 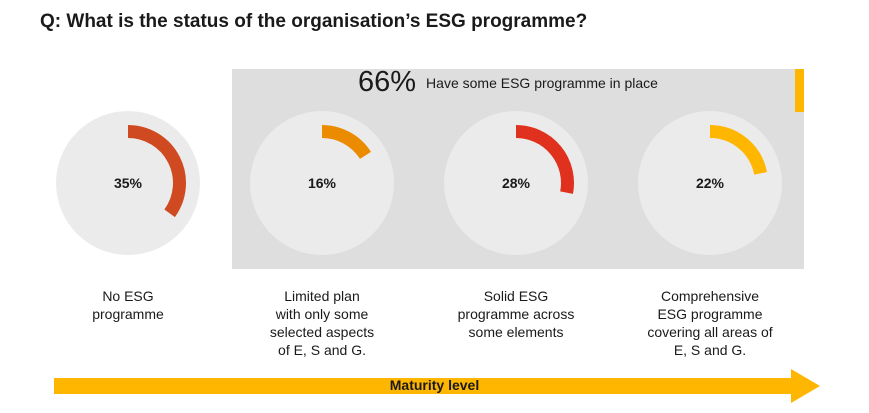 I want to click on donut-2: 16%, so click(x=322, y=183).